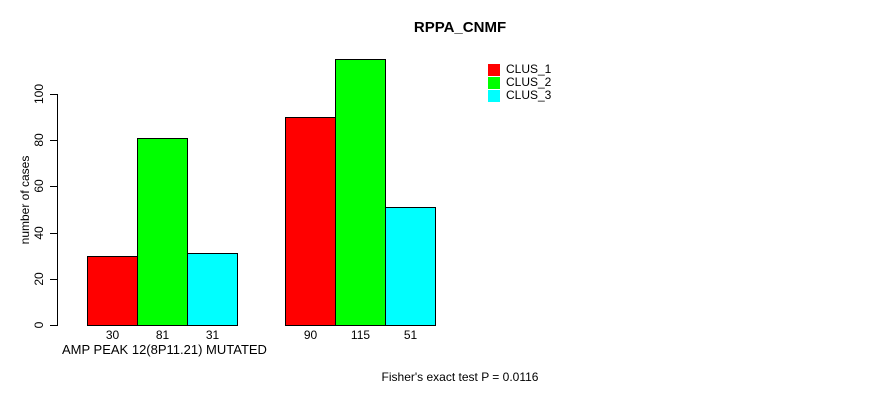 Image resolution: width=890 pixels, height=400 pixels. Describe the element at coordinates (460, 27) in the screenshot. I see `chart-title: RPPA_CNMF` at that location.